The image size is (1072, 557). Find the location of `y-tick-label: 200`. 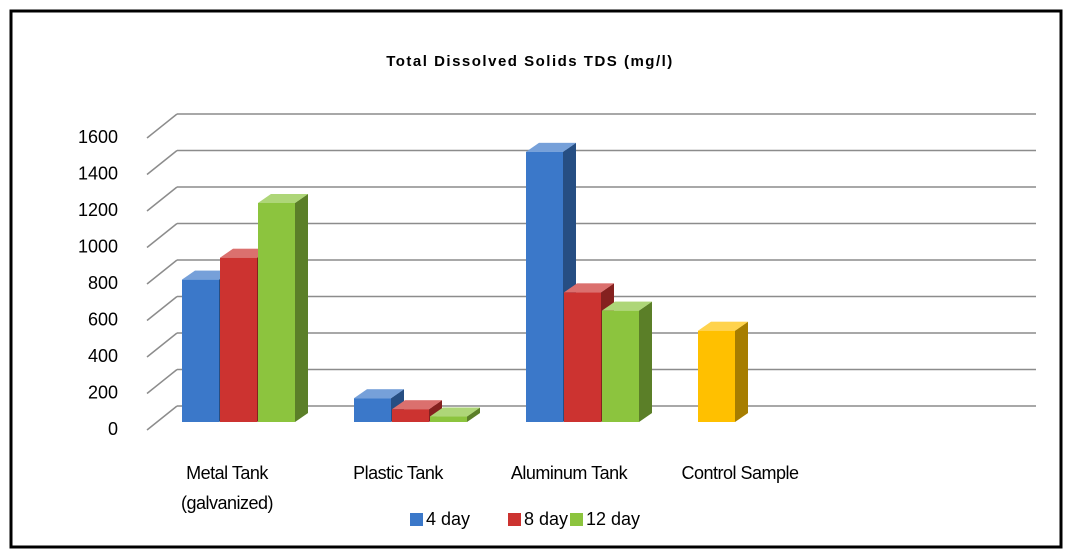

y-tick-label: 200 is located at coordinates (103, 392).